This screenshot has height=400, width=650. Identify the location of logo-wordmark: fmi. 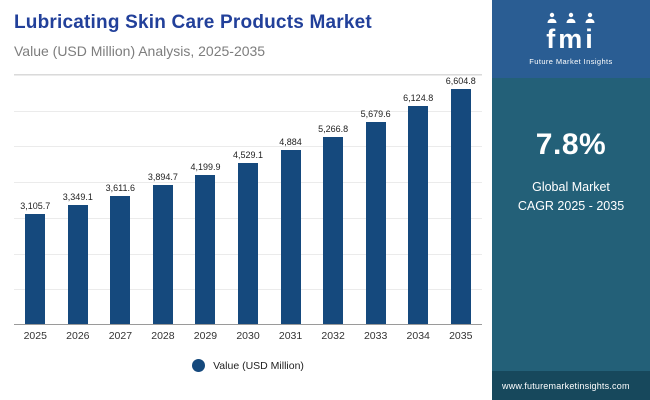
(571, 39).